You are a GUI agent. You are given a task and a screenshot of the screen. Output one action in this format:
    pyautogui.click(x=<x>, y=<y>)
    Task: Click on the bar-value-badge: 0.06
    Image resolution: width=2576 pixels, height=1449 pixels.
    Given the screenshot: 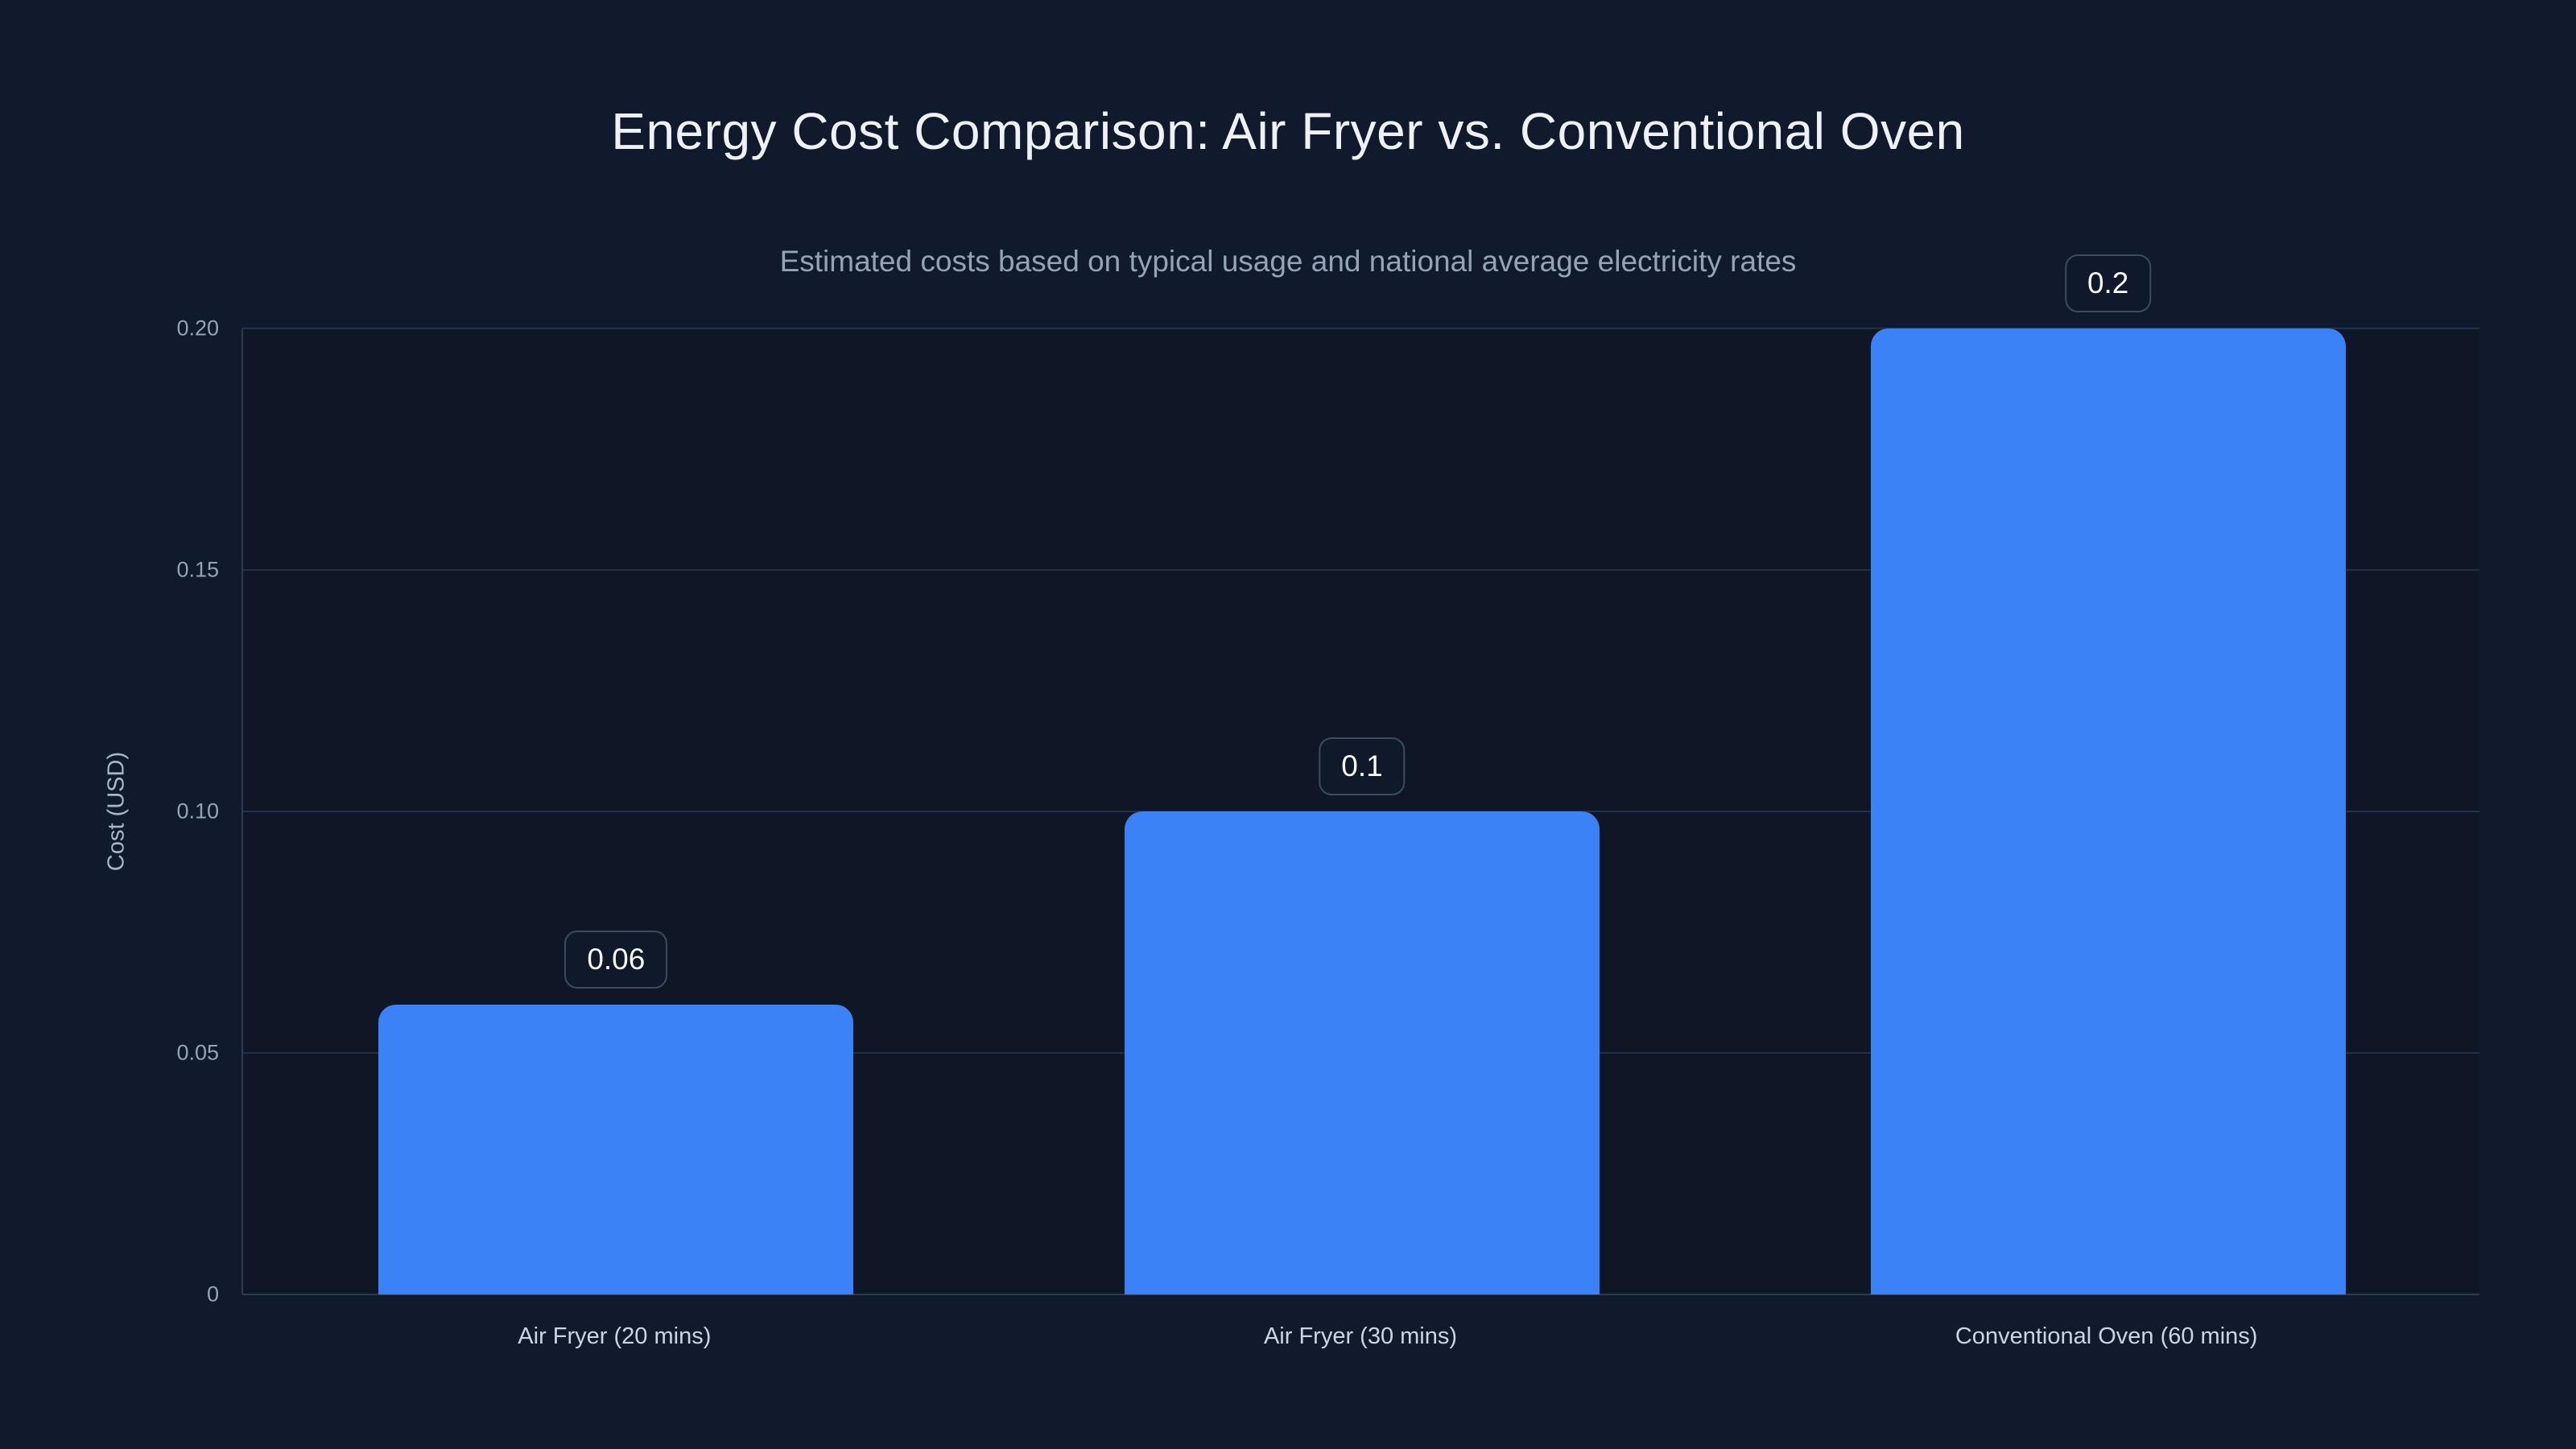 What is the action you would take?
    pyautogui.click(x=616, y=960)
    